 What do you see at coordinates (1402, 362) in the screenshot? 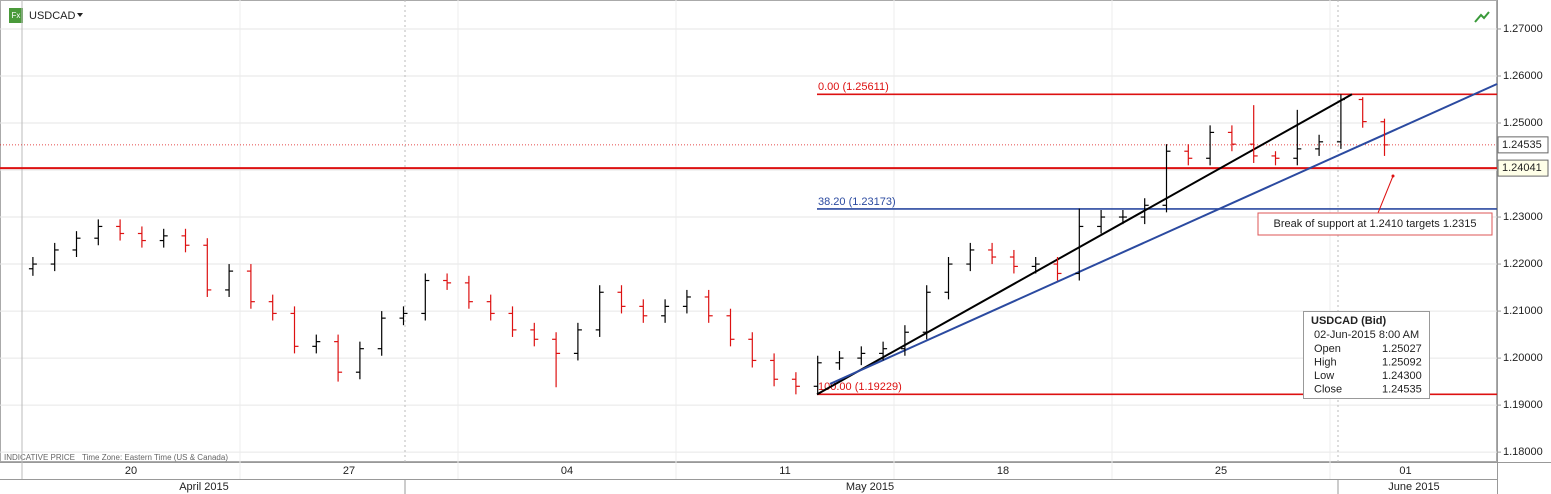
I see `tooltip-value: 1.25092` at bounding box center [1402, 362].